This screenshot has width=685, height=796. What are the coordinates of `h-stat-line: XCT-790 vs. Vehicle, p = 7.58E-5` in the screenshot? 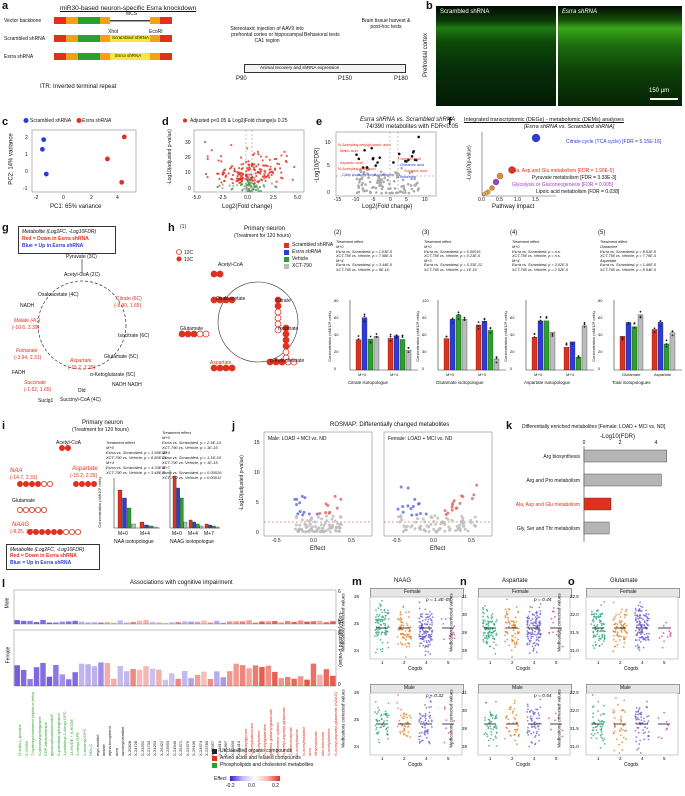 It's located at (364, 256).